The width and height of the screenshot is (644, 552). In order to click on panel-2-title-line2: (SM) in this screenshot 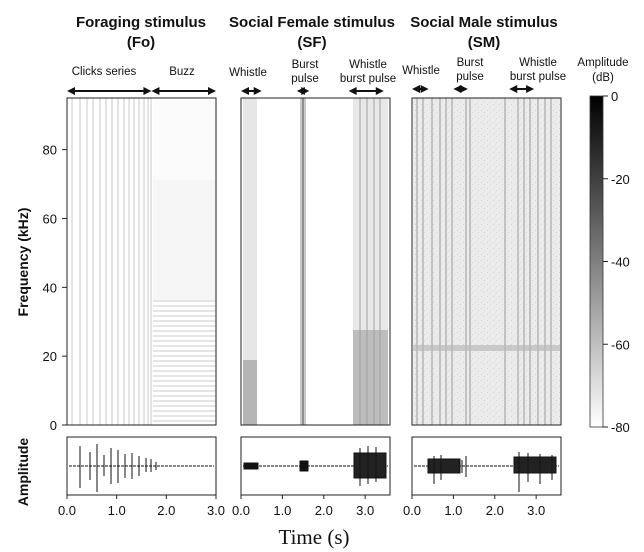, I will do `click(484, 42)`.